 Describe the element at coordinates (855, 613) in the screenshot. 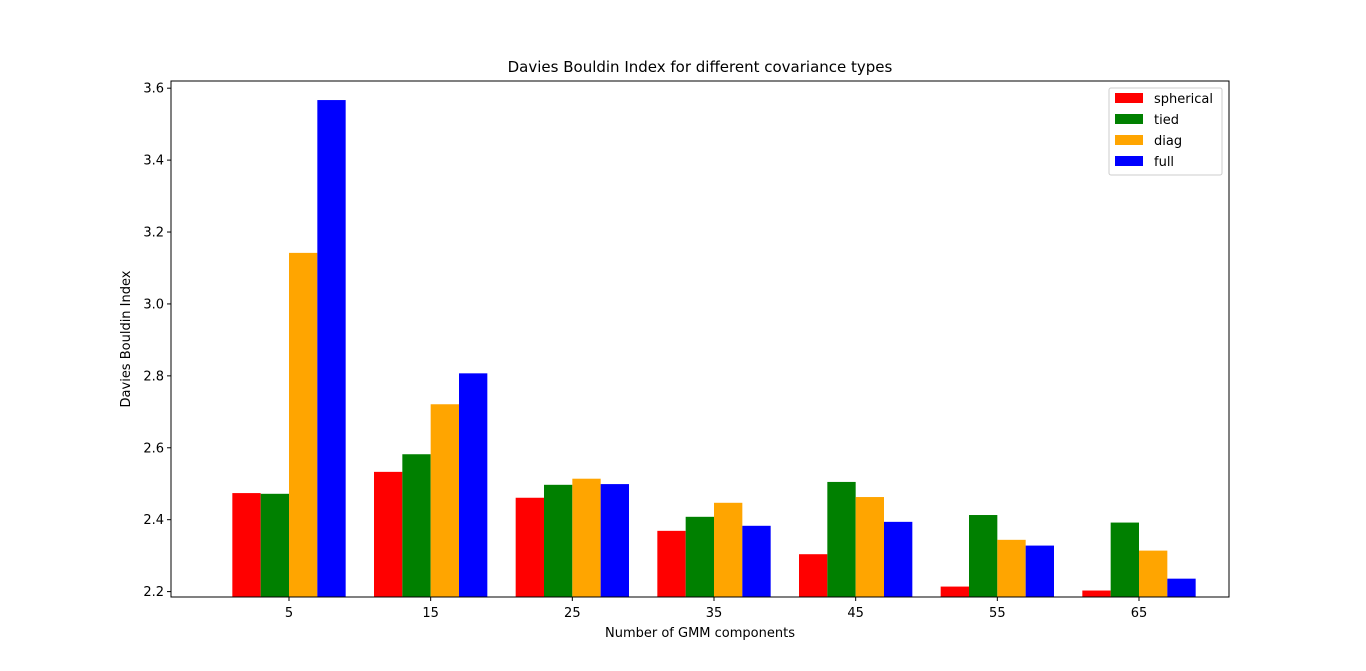

I see `x-tick-label: 45` at that location.